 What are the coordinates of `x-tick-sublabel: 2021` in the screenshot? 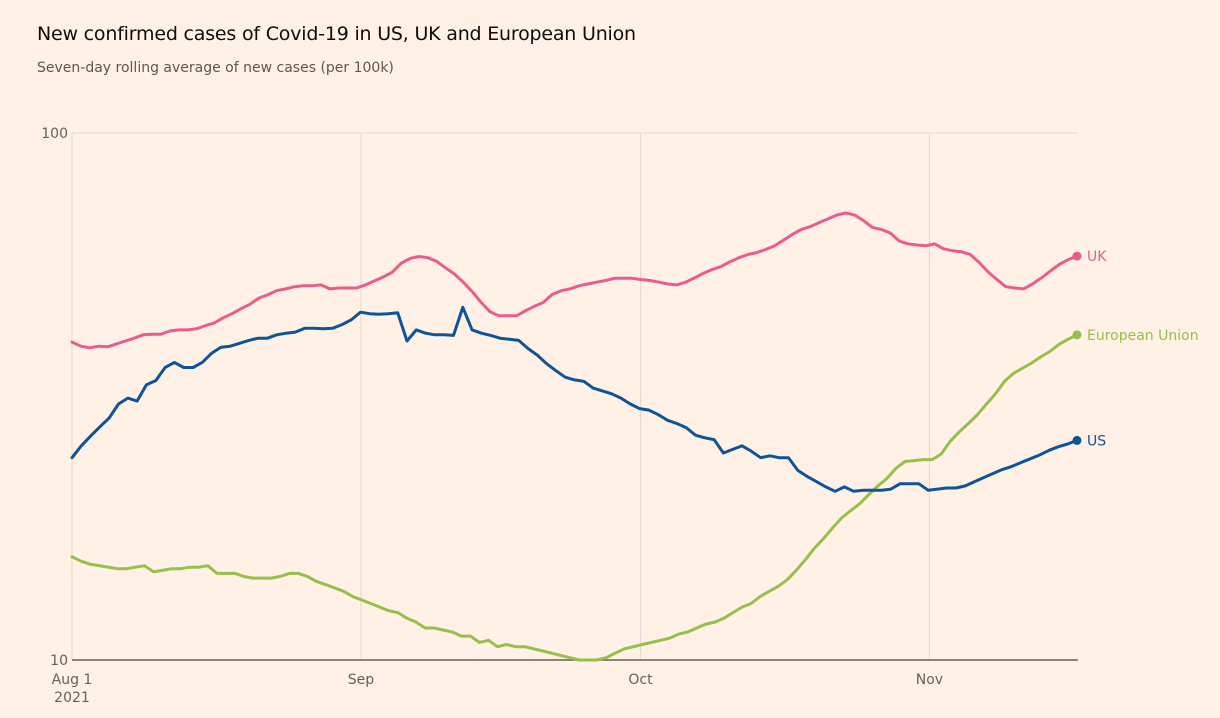 It's located at (72, 698).